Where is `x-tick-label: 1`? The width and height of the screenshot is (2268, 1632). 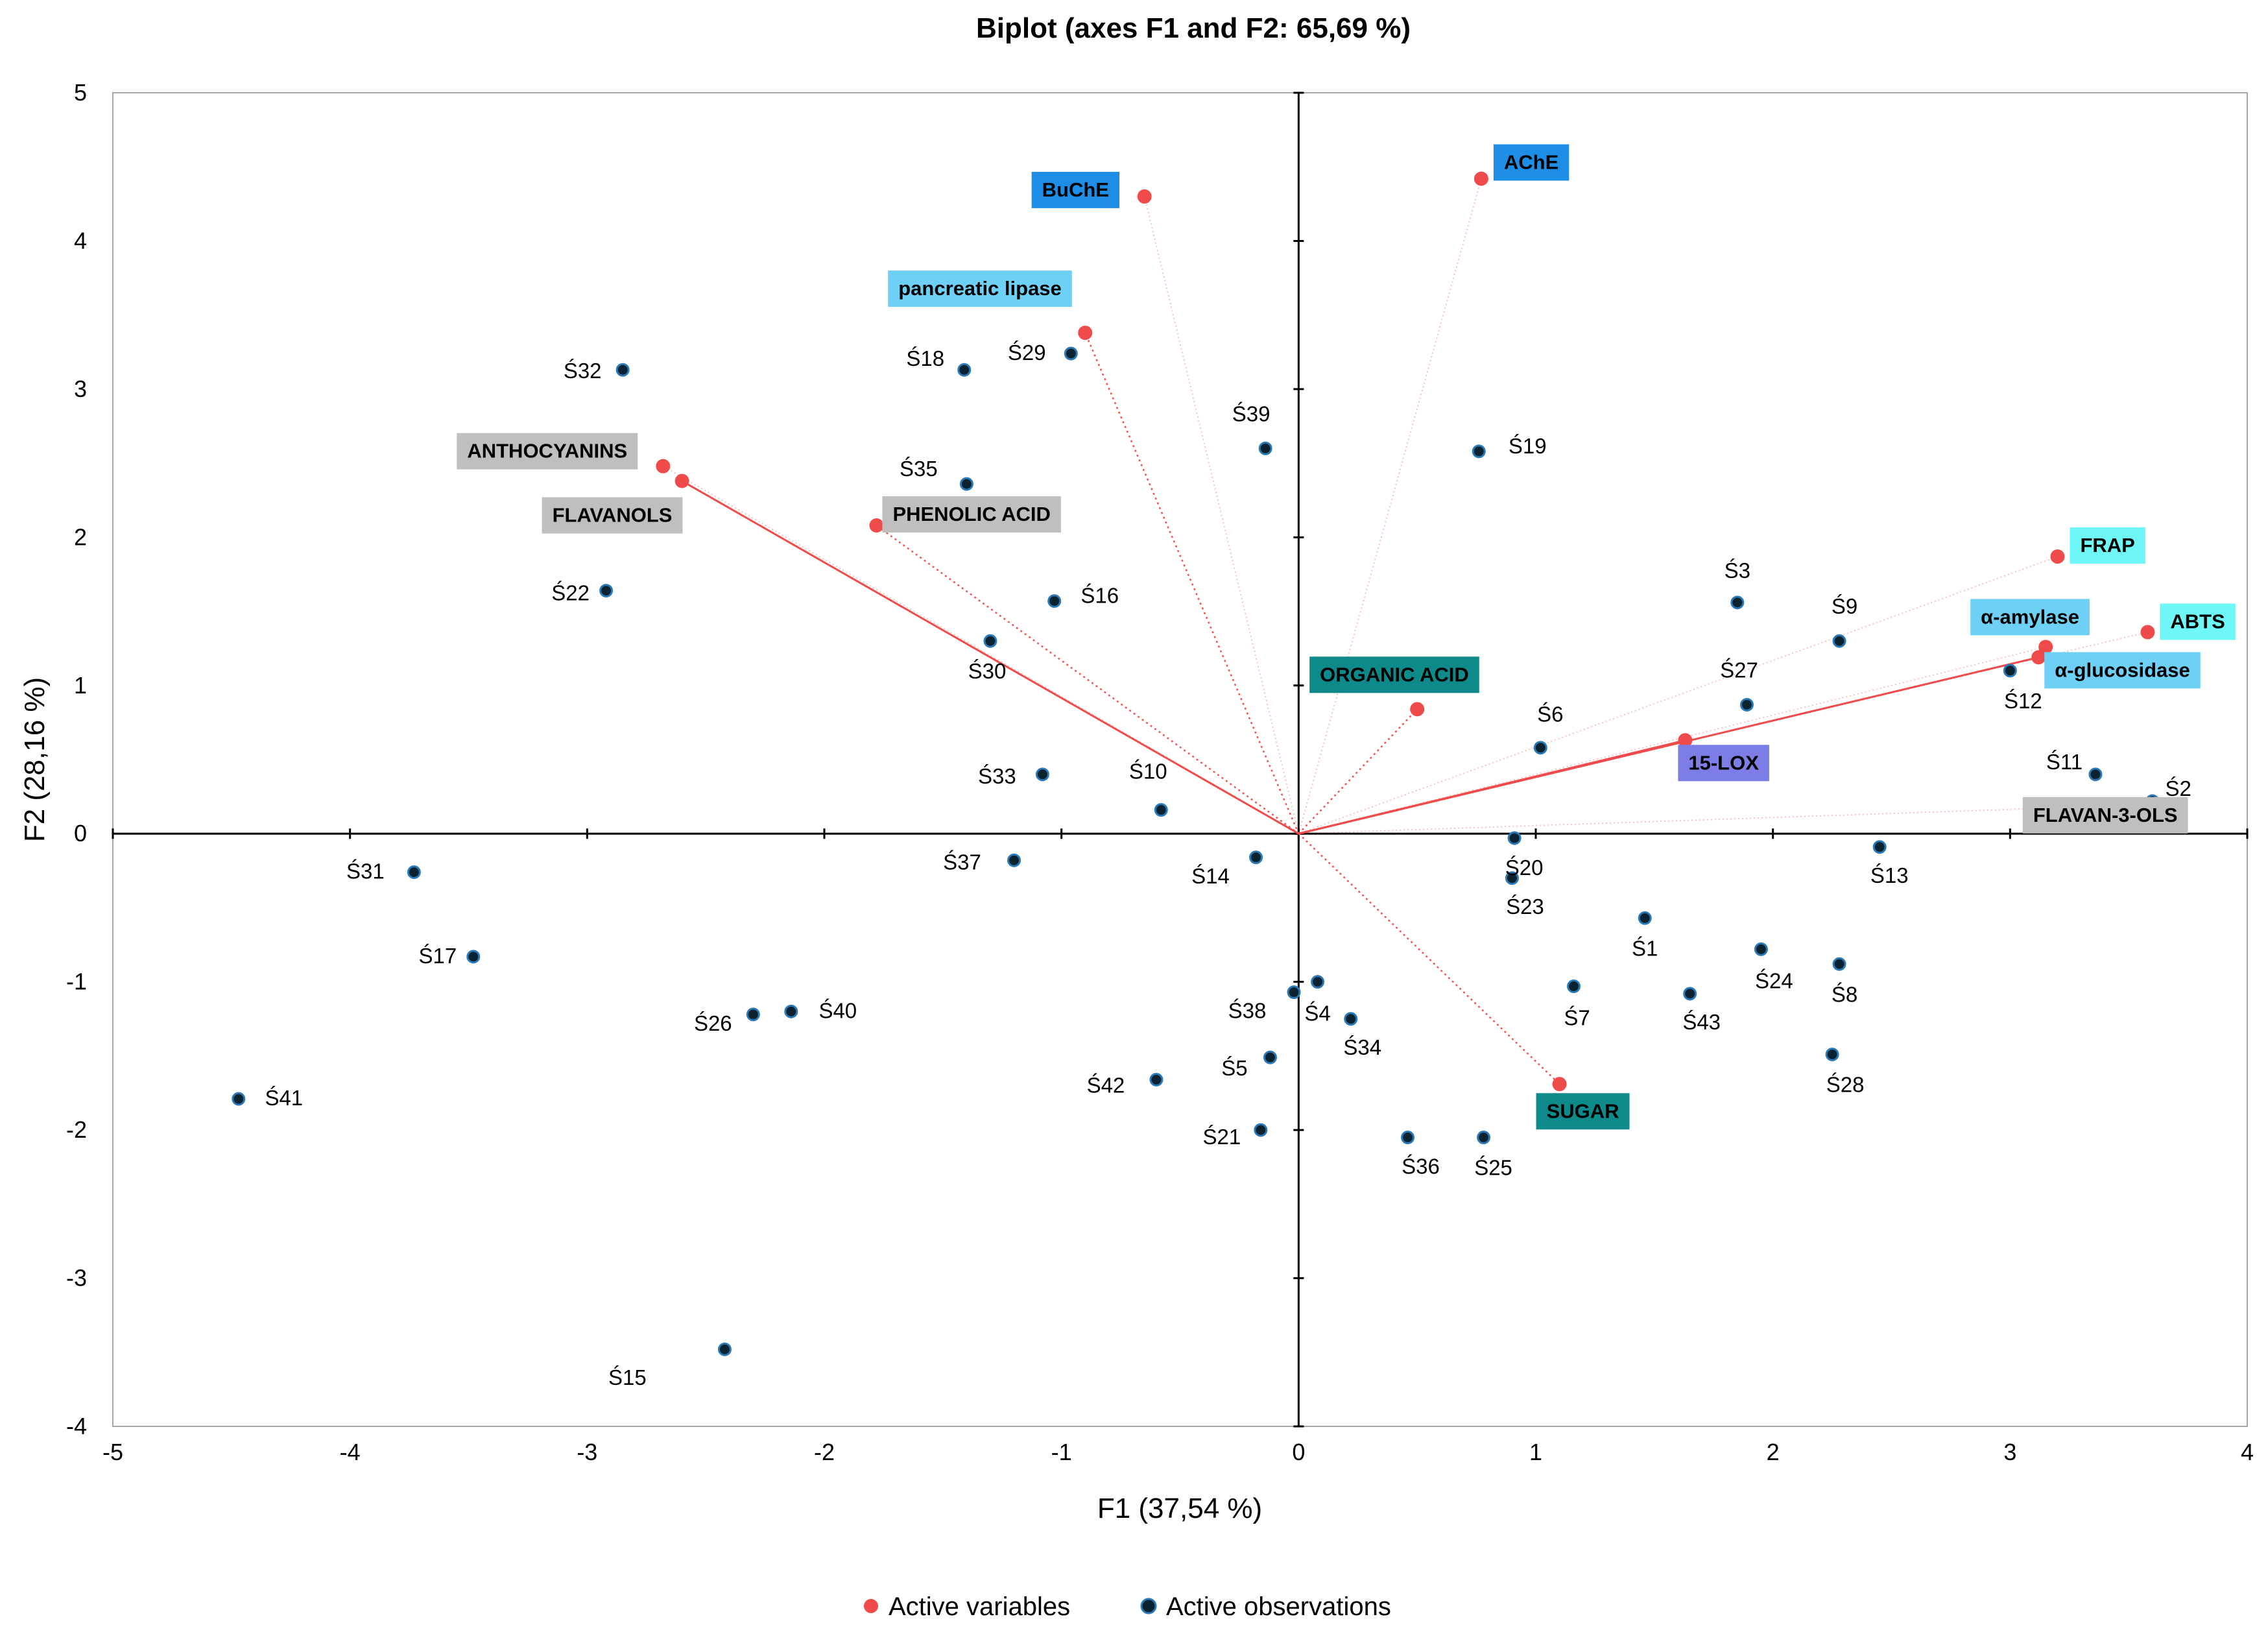
x-tick-label: 1 is located at coordinates (1535, 1452).